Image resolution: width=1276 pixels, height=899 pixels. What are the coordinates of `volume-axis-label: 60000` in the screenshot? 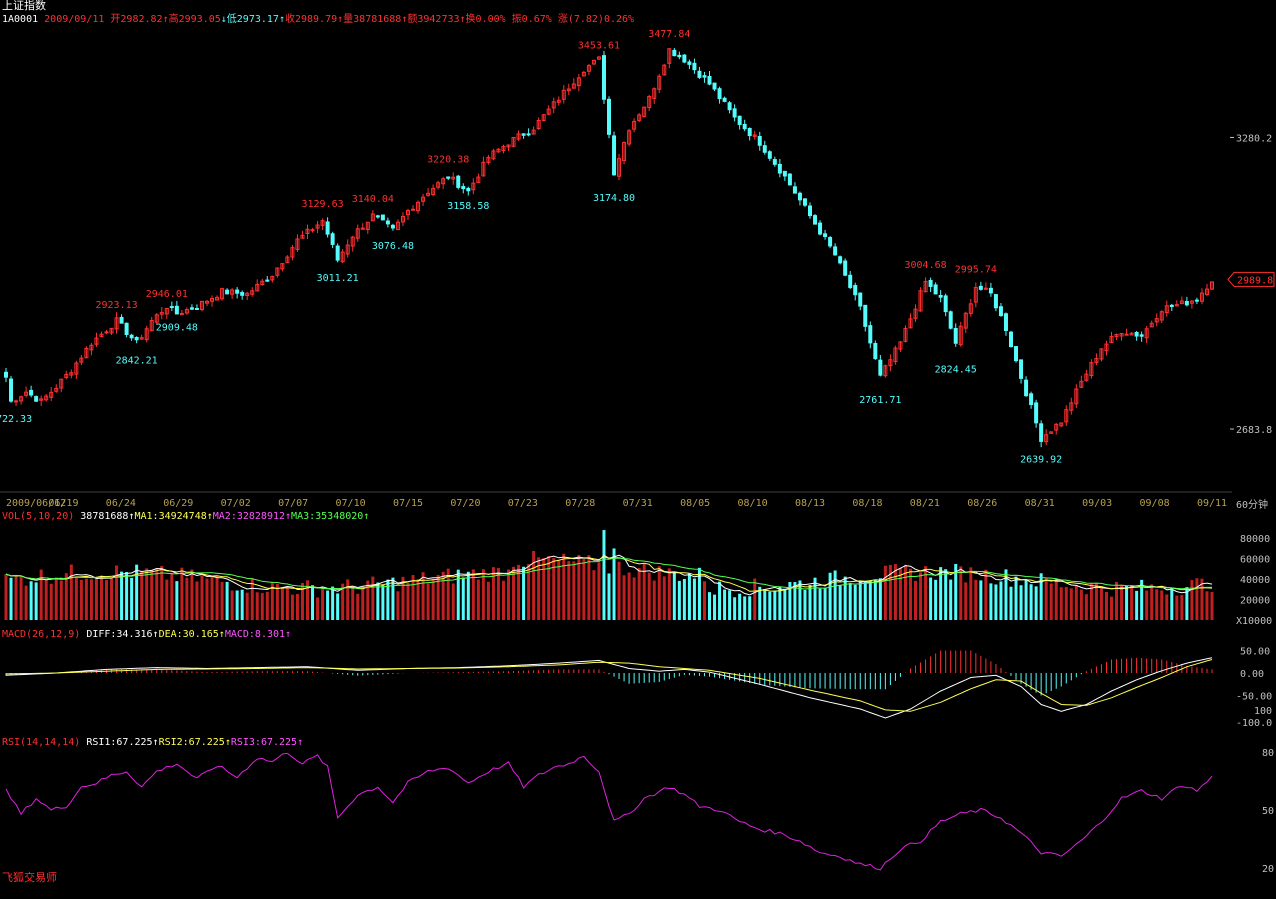 It's located at (1255, 560).